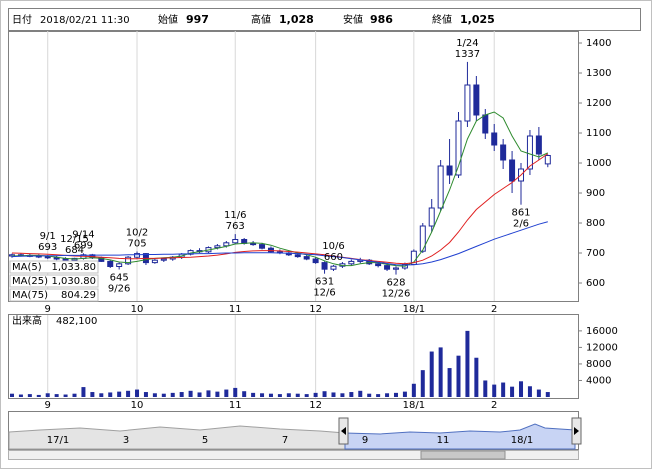  I want to click on header-field-value: 997, so click(197, 19).